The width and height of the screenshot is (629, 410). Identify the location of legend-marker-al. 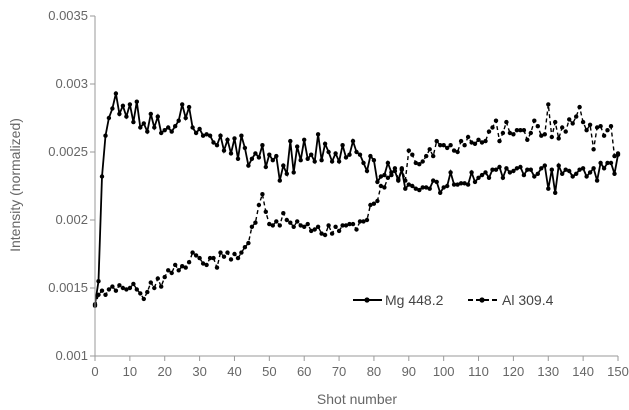
(482, 300).